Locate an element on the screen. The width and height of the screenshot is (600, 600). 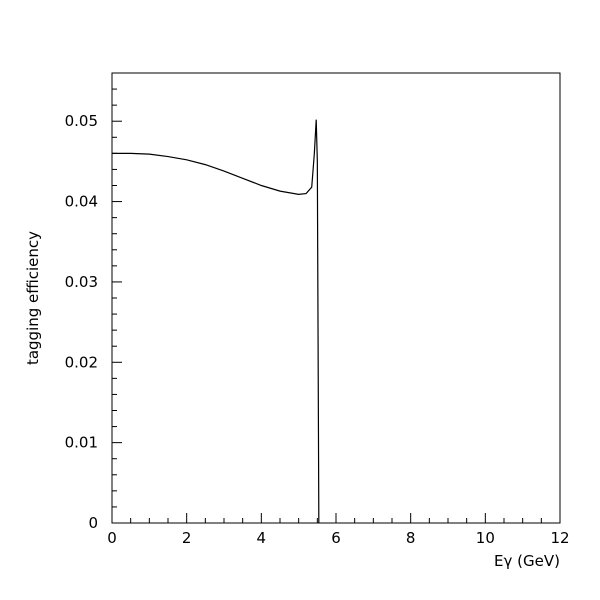
x-tick-label: 0 is located at coordinates (112, 538).